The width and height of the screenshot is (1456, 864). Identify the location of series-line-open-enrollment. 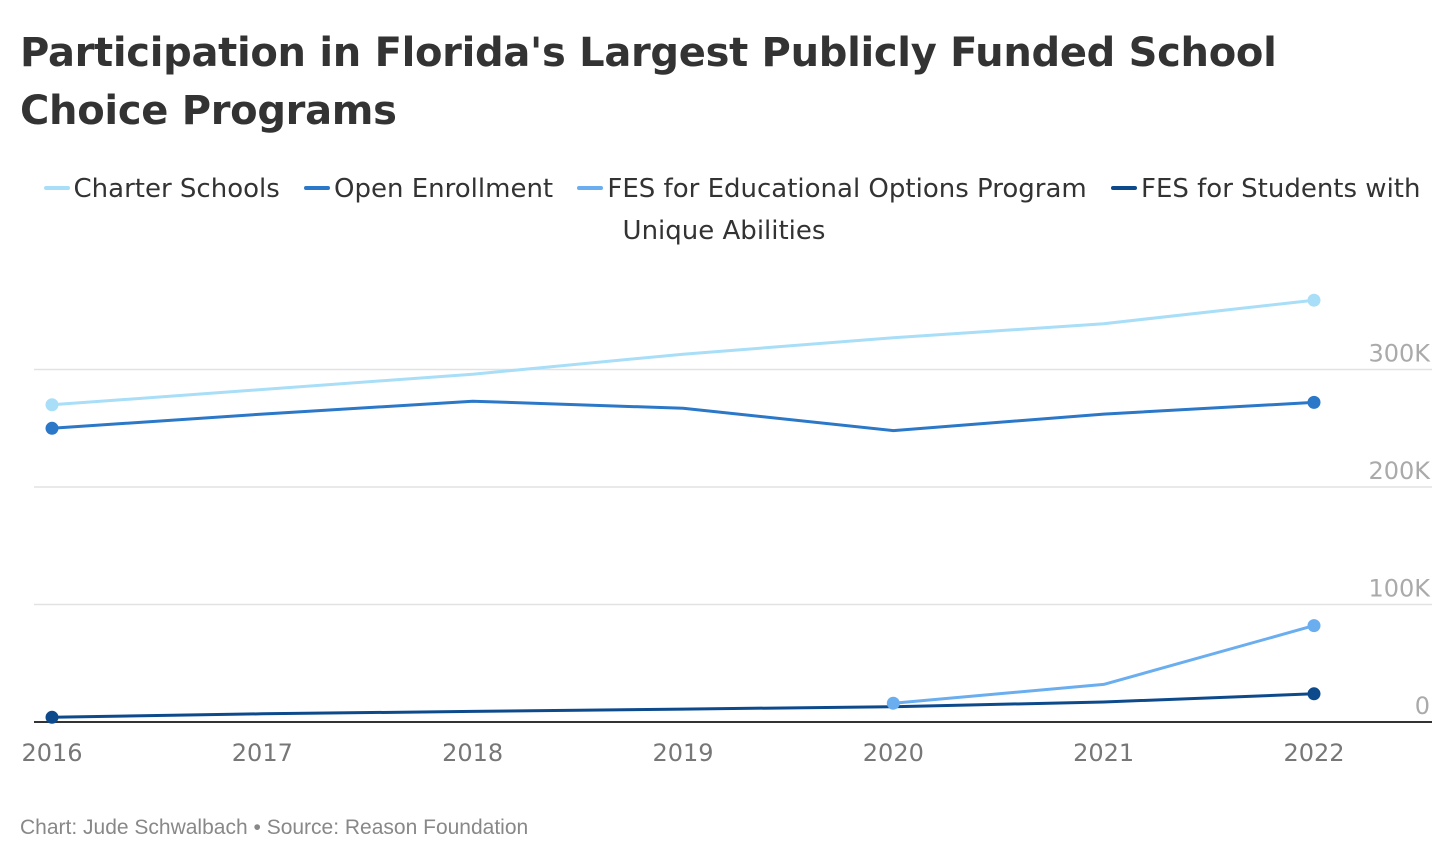
(683, 416).